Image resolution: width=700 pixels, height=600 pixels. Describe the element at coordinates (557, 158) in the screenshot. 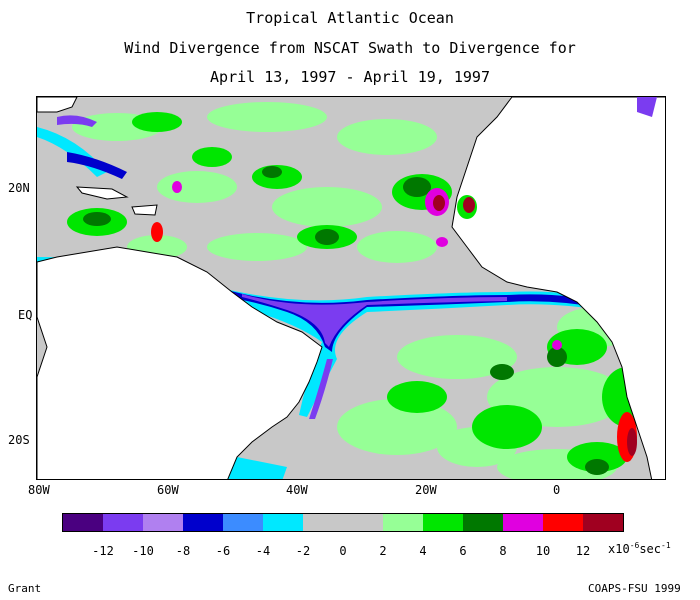

I see `coastal-spots` at that location.